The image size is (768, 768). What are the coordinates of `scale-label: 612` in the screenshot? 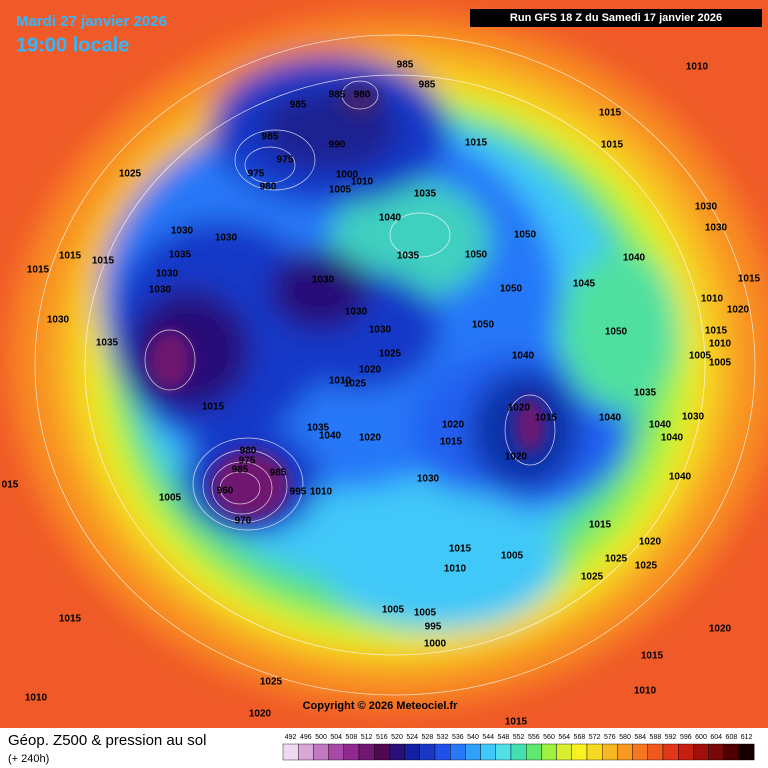 It's located at (747, 737).